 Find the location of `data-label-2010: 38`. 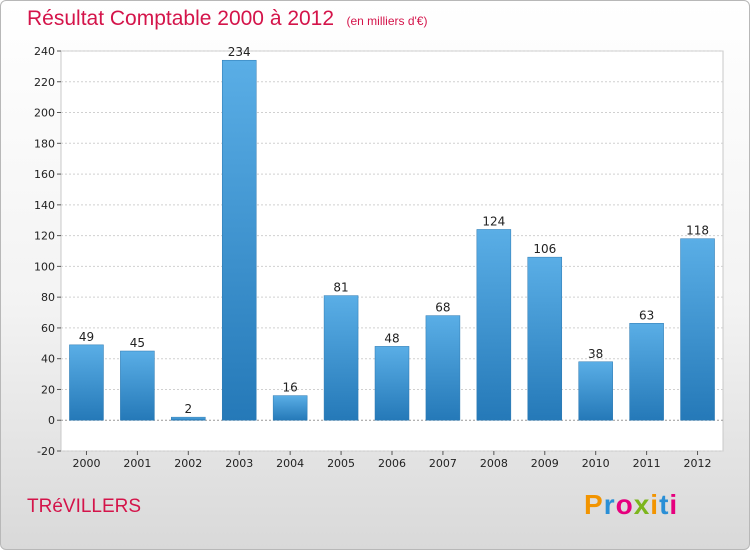

data-label-2010: 38 is located at coordinates (595, 354).